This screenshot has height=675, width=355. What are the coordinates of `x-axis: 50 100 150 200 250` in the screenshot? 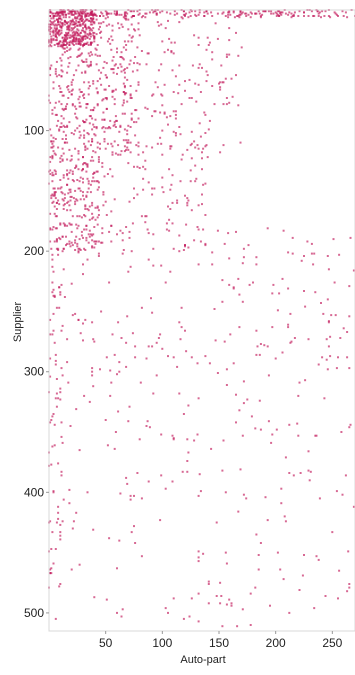 It's located at (221, 640).